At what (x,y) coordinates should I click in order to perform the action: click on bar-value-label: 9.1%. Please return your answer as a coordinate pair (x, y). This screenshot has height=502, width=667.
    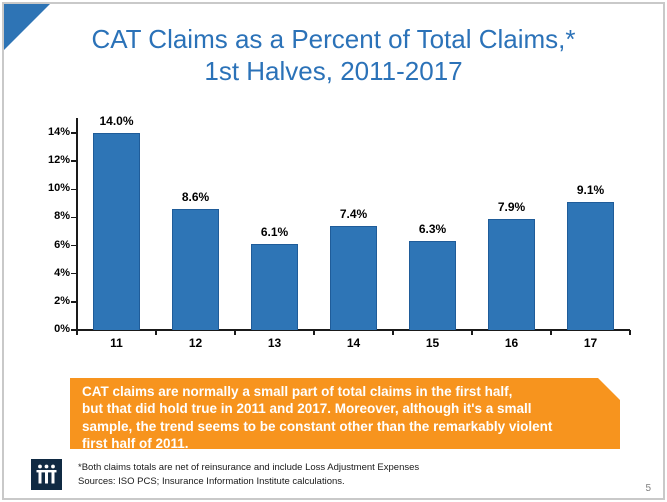
    Looking at the image, I should click on (590, 189).